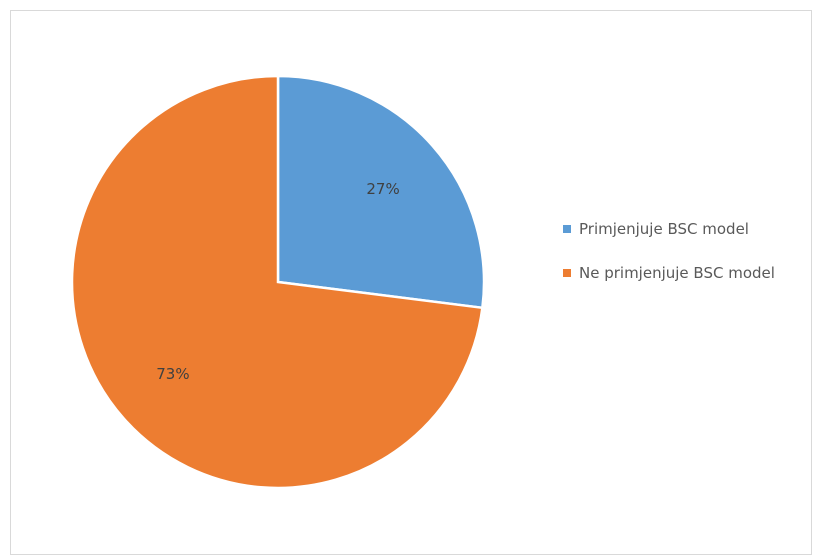 Image resolution: width=824 pixels, height=555 pixels. I want to click on data-label-1: 73%, so click(172, 374).